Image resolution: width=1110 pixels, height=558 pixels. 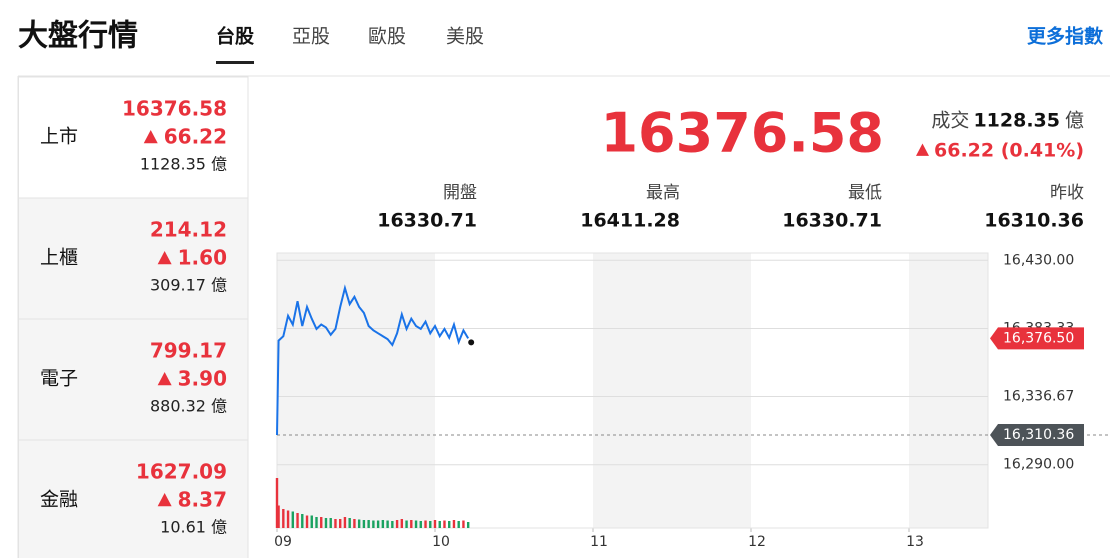 I want to click on prev-close-tag, so click(x=1037, y=434).